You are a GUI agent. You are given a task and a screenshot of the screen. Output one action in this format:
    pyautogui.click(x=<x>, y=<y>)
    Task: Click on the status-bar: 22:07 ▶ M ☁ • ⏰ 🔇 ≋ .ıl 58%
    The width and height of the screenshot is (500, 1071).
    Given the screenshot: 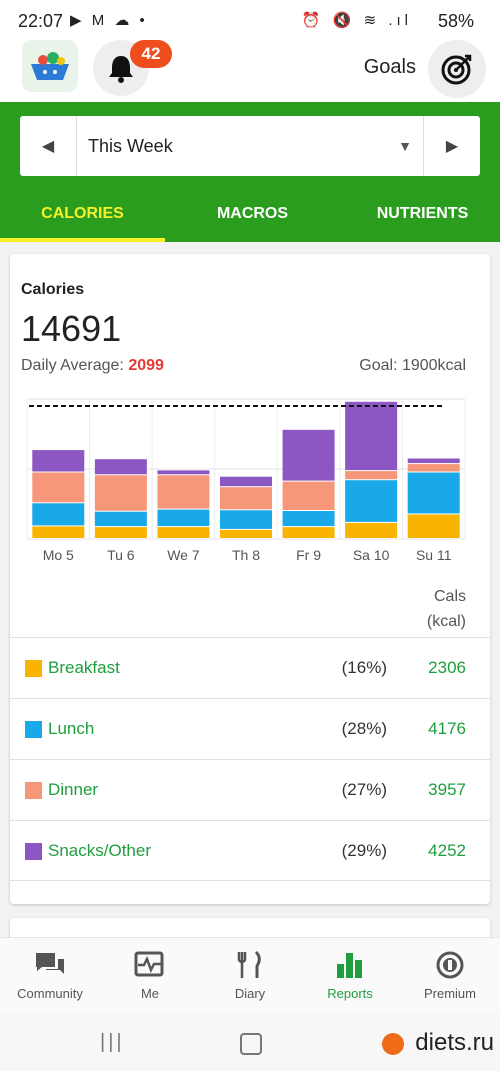 What is the action you would take?
    pyautogui.click(x=250, y=20)
    